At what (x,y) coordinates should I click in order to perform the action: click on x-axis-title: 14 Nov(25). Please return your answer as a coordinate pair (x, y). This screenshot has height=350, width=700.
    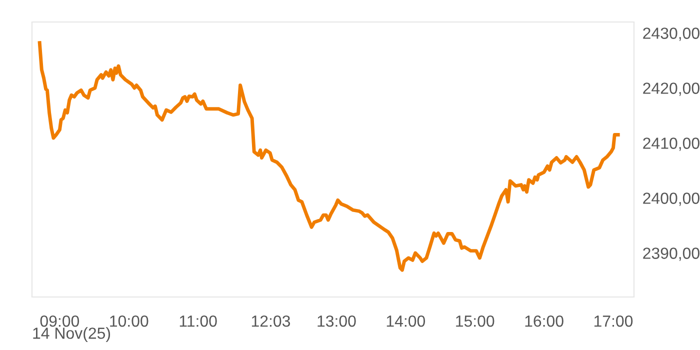
    Looking at the image, I should click on (71, 334).